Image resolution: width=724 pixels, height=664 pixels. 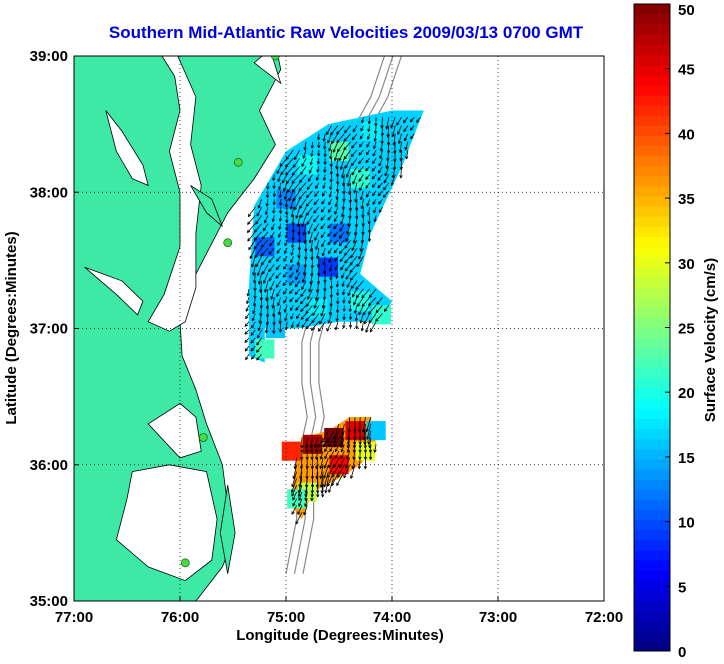 I want to click on x-tick-label: 77:00, so click(x=74, y=617).